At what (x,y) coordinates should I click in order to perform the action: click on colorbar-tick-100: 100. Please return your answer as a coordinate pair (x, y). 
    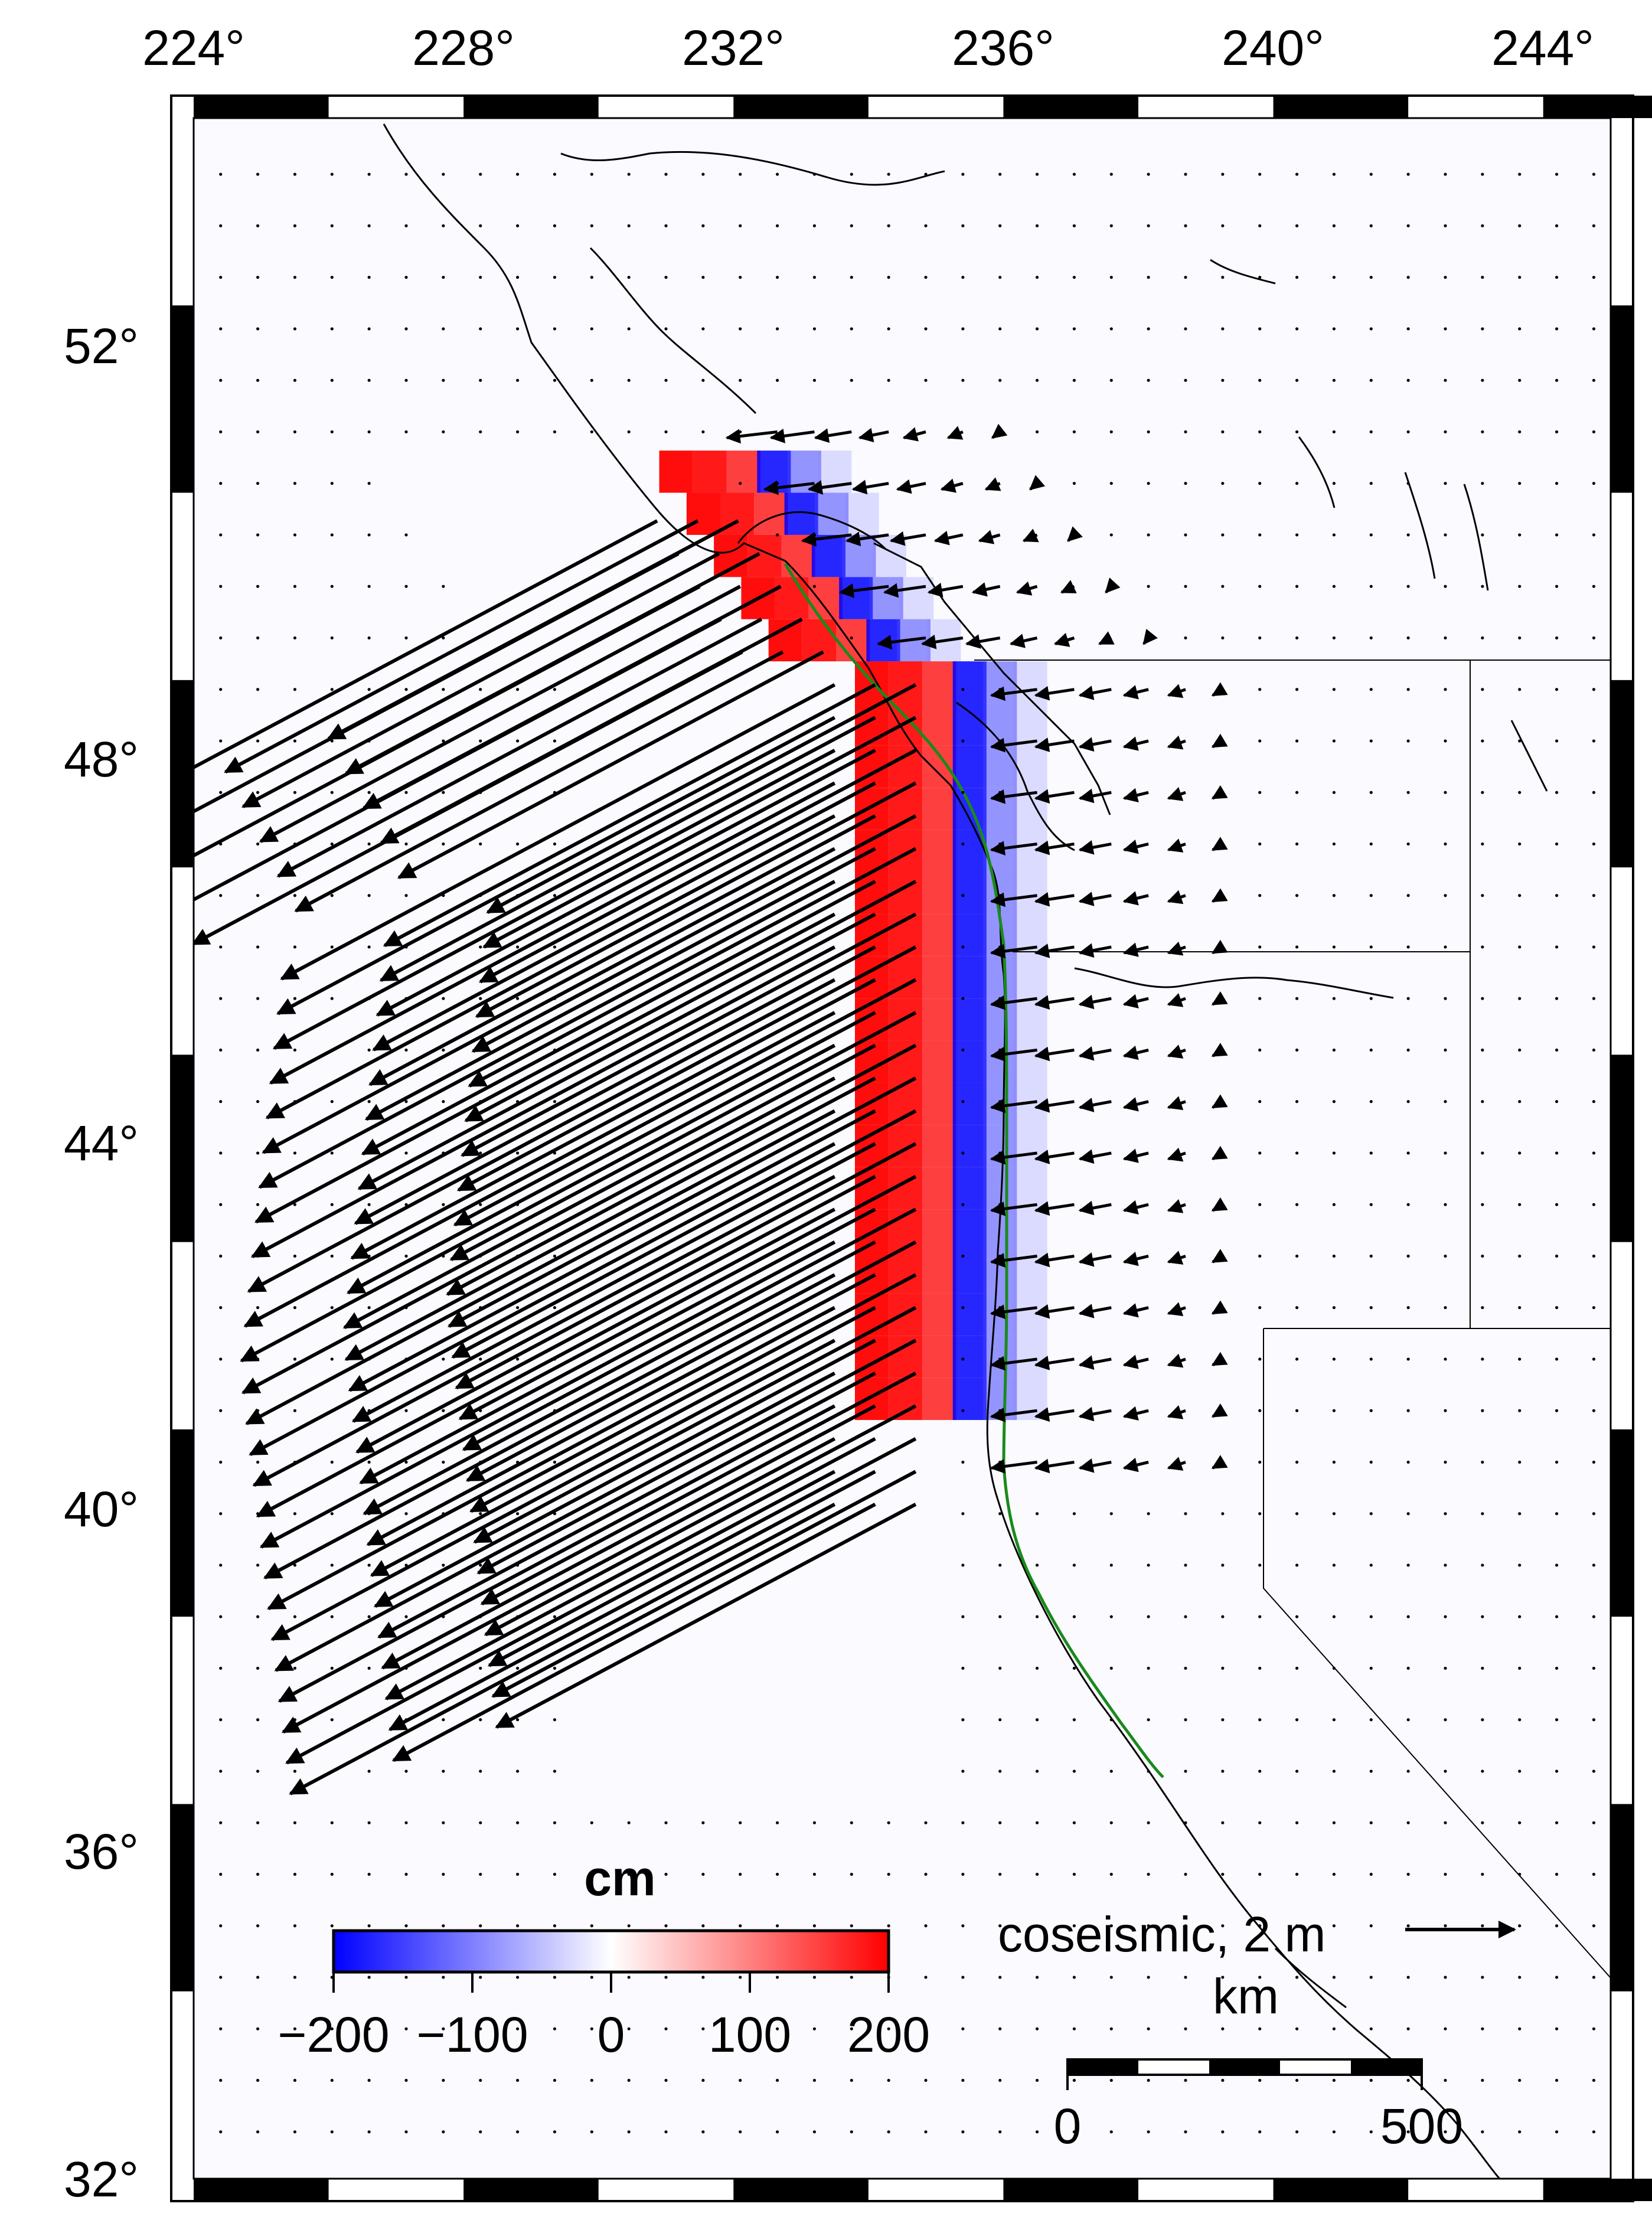
    Looking at the image, I should click on (750, 2035).